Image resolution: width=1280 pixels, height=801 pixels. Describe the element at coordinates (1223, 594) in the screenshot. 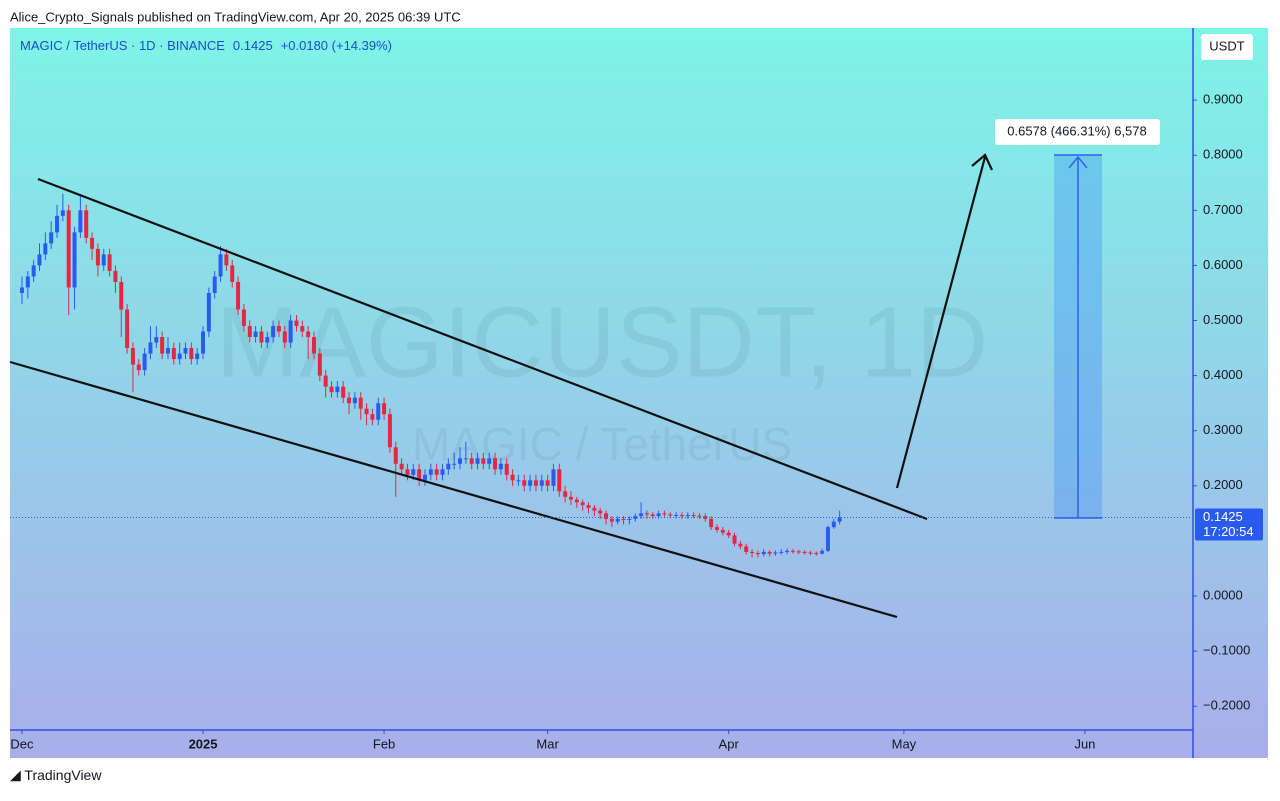

I see `y-tick-label: 0.0000` at that location.